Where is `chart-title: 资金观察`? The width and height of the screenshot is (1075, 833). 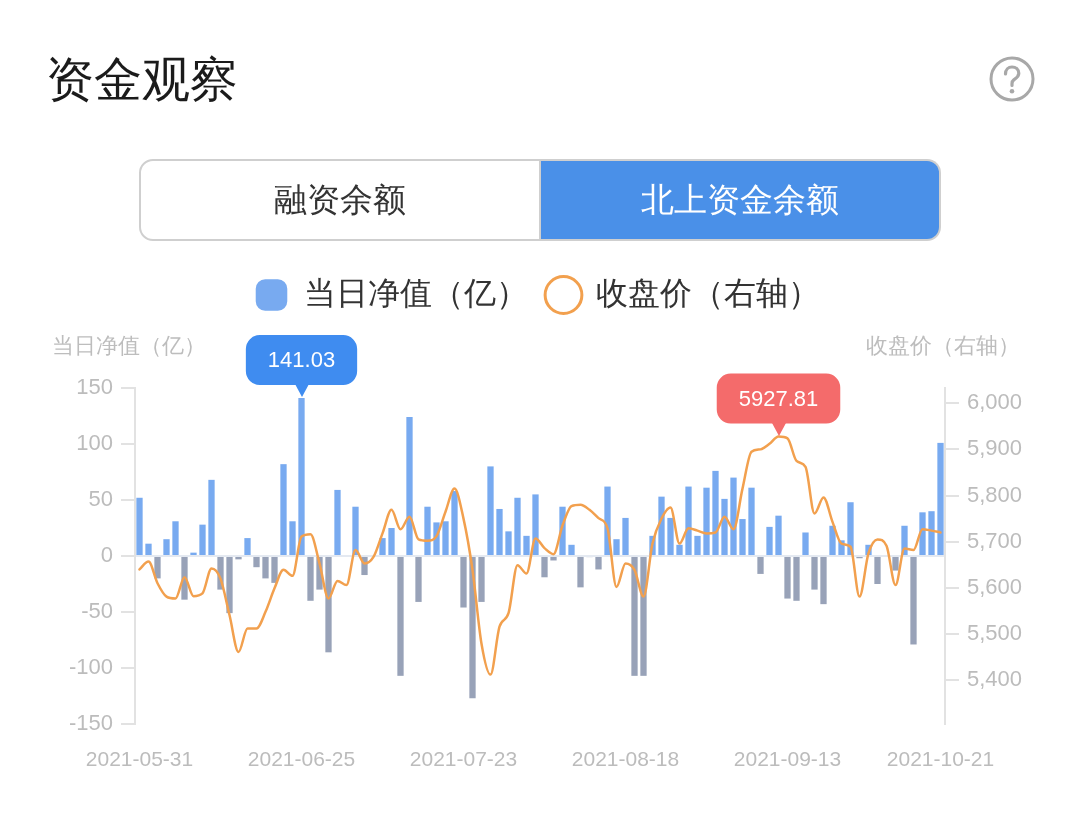
chart-title: 资金观察 is located at coordinates (142, 80).